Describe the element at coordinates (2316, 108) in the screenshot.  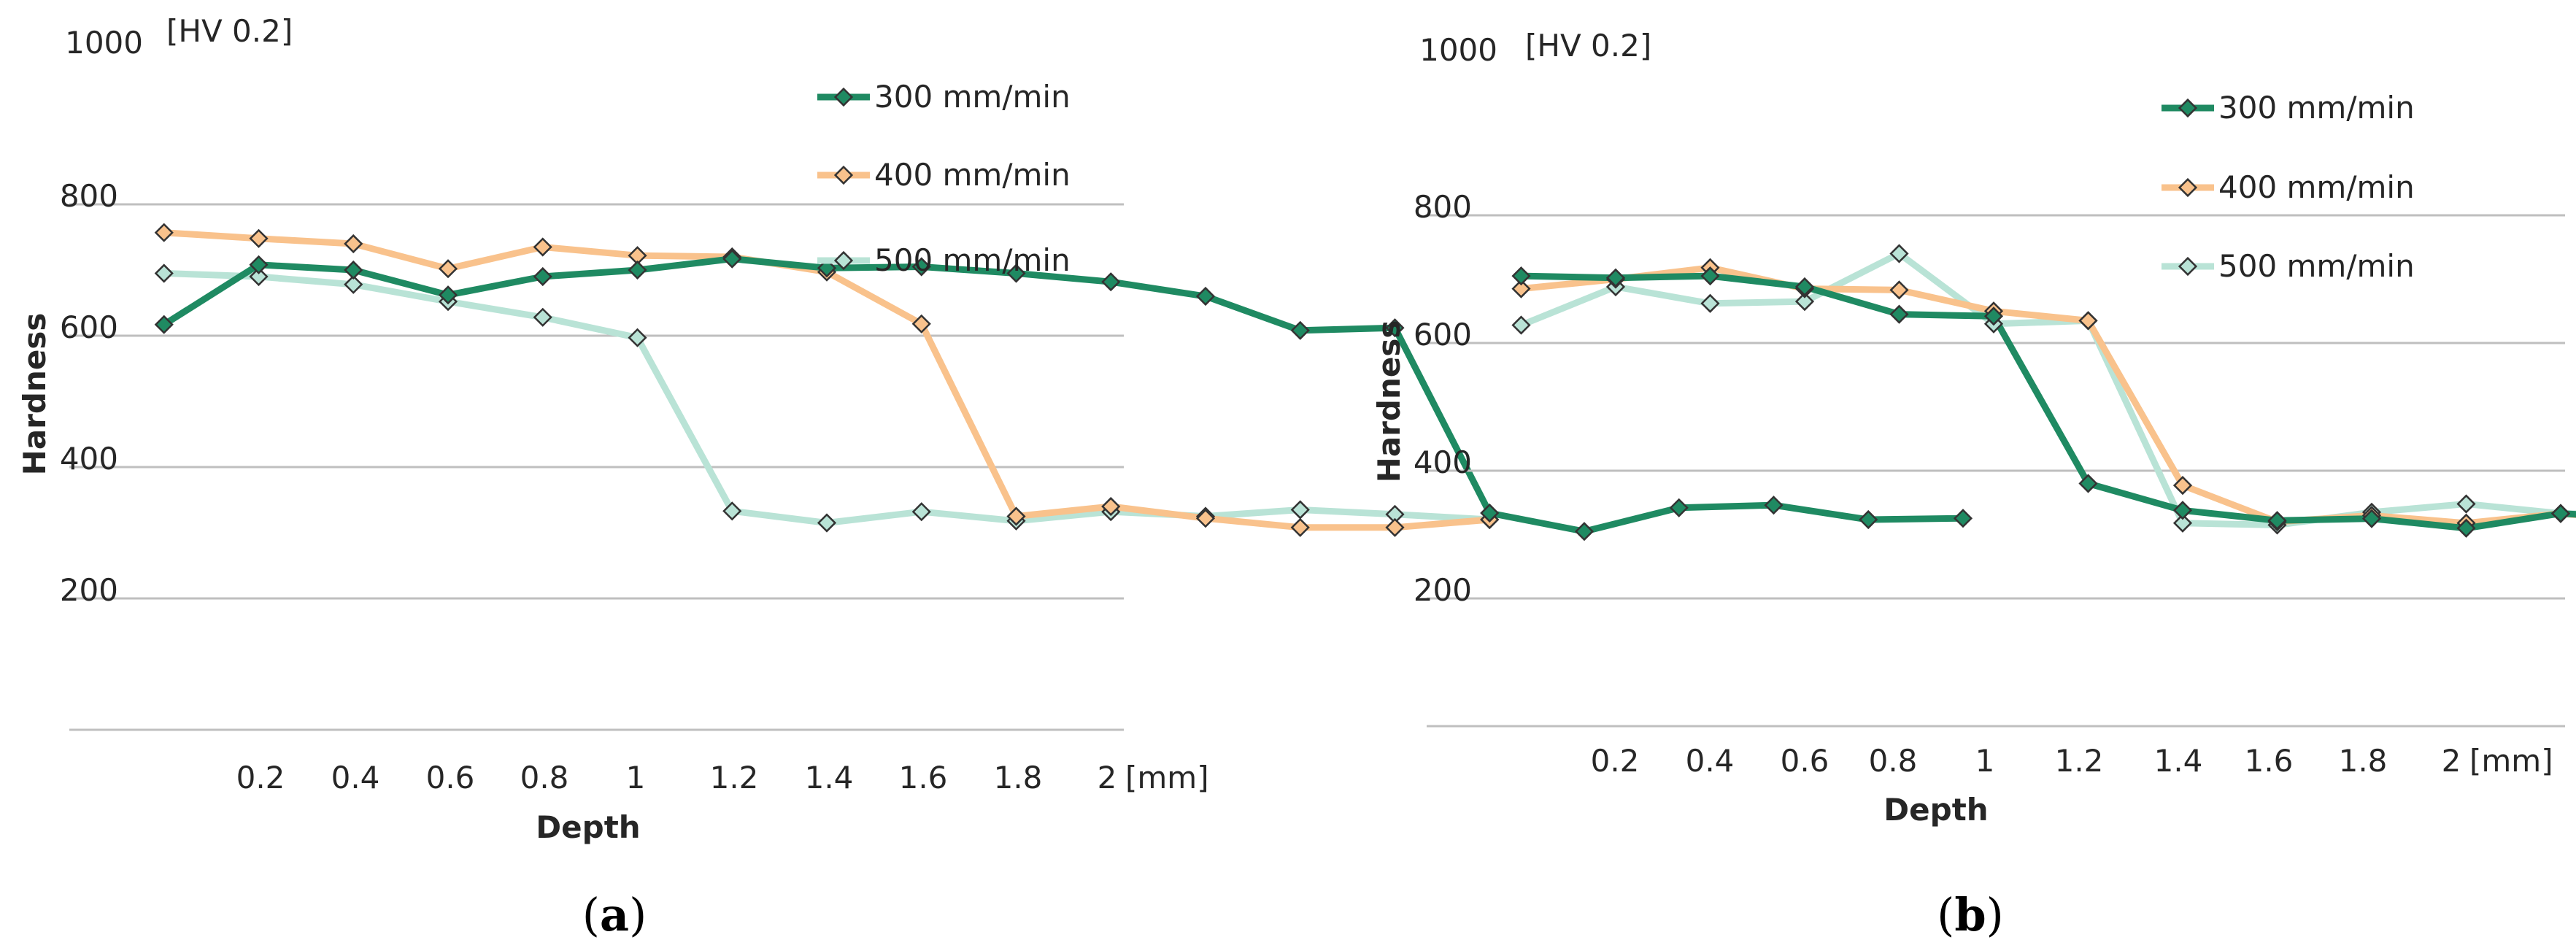
I see `legend-label: 300 mm/min` at that location.